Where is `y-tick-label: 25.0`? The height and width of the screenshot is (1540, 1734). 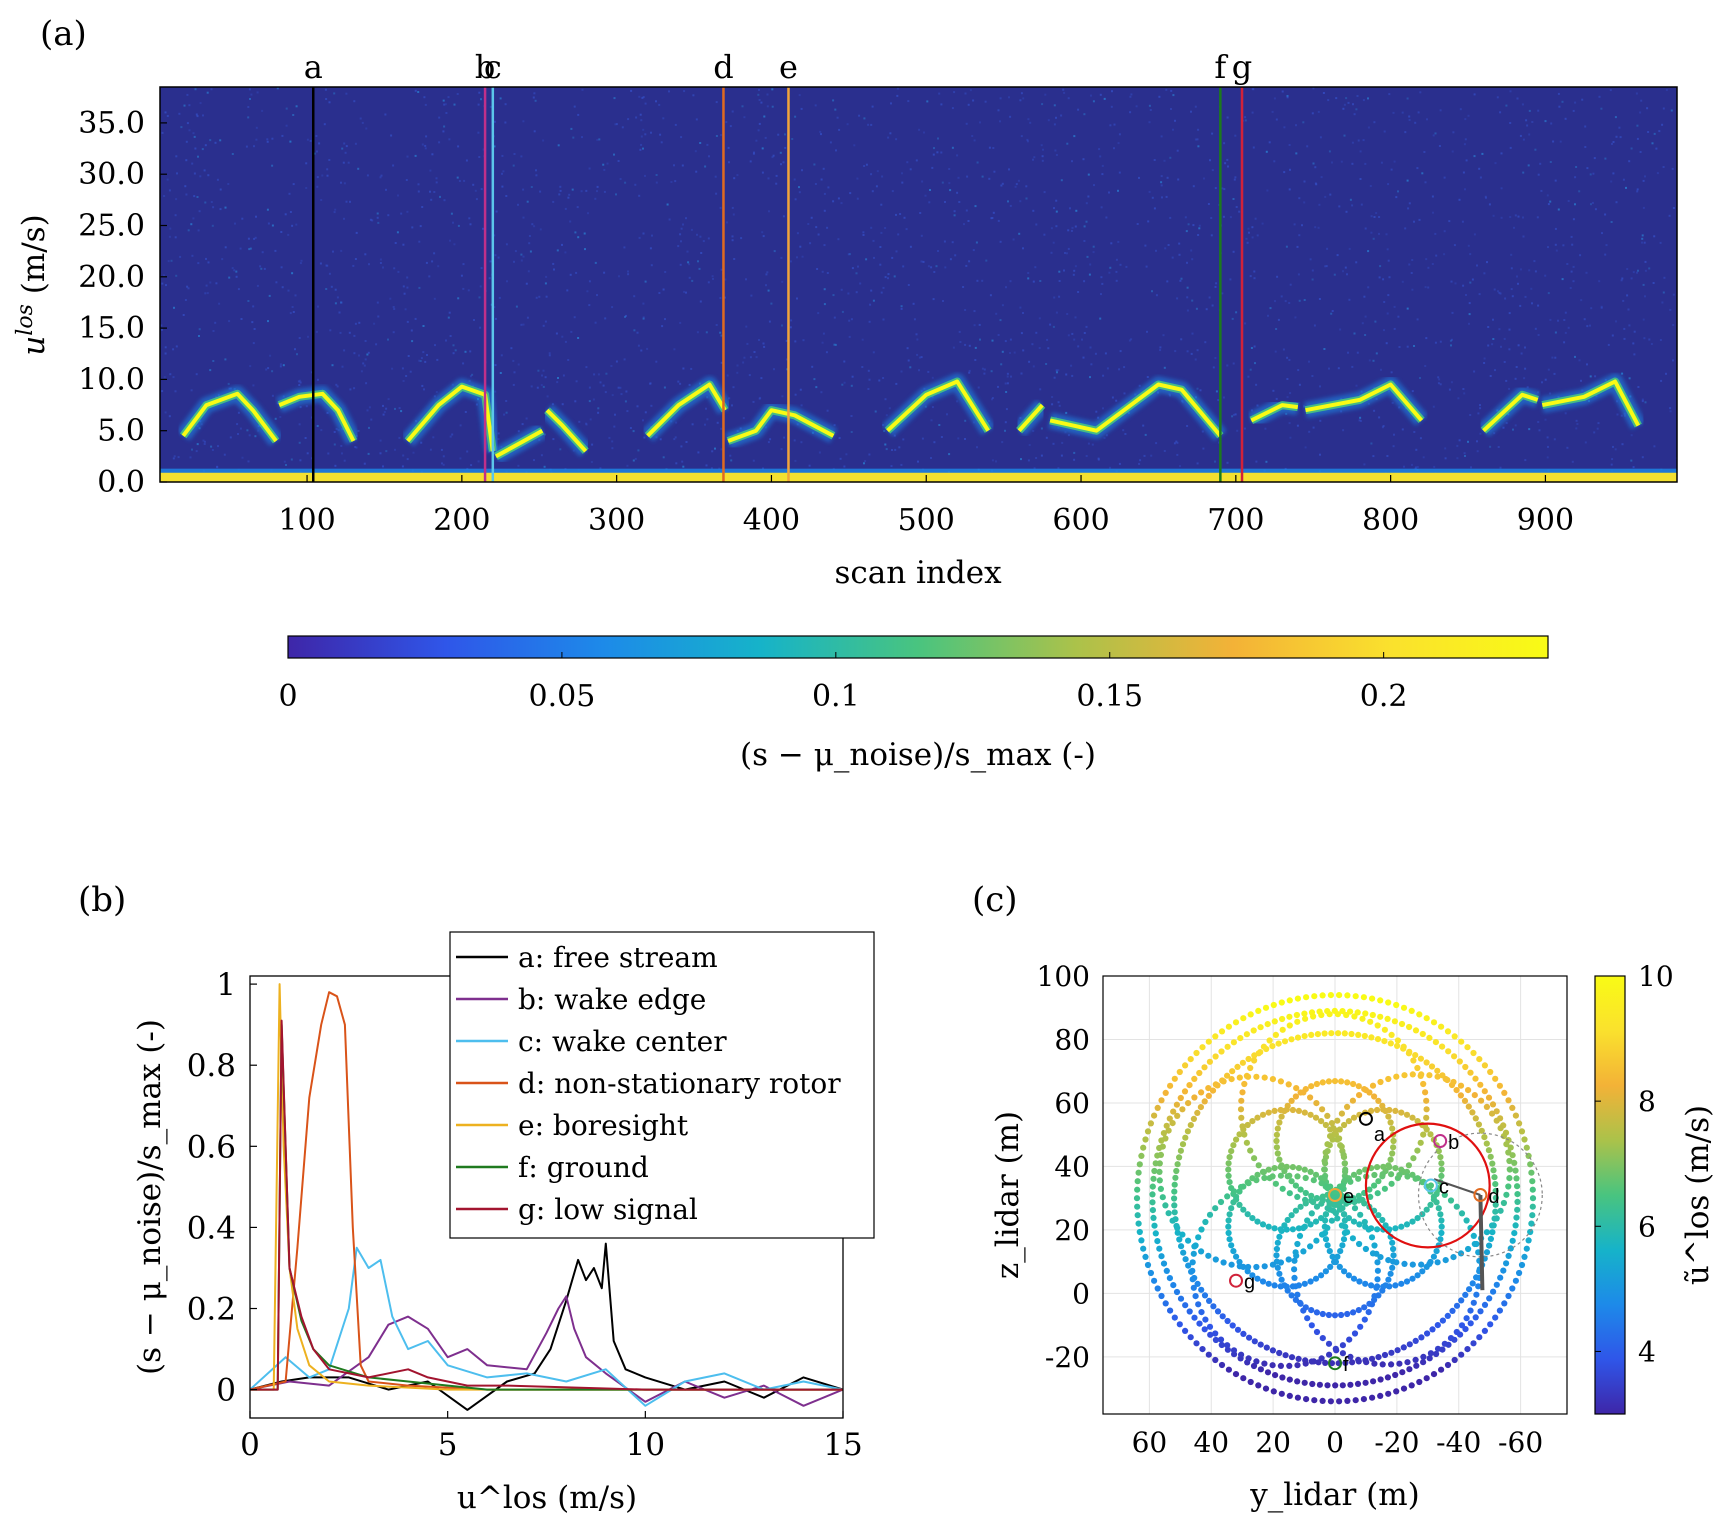
y-tick-label: 25.0 is located at coordinates (111, 226).